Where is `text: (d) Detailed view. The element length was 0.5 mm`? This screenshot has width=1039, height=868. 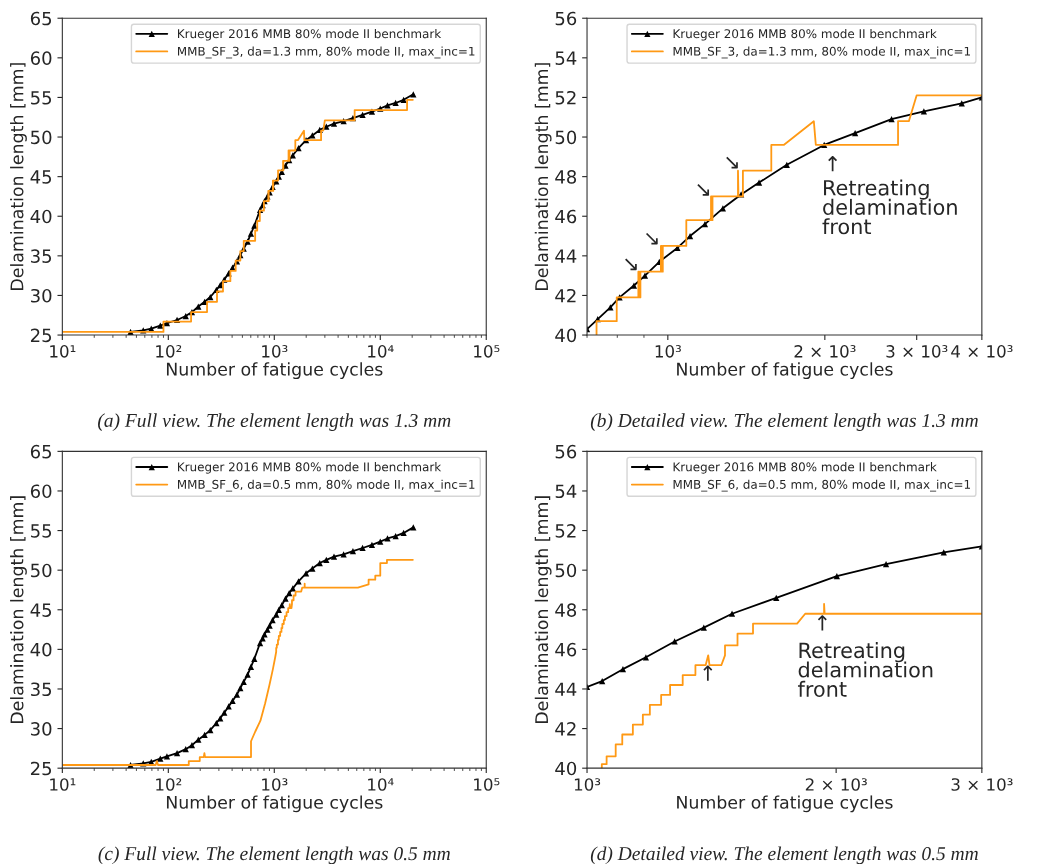 text: (d) Detailed view. The element length was 0.5 mm is located at coordinates (784, 855).